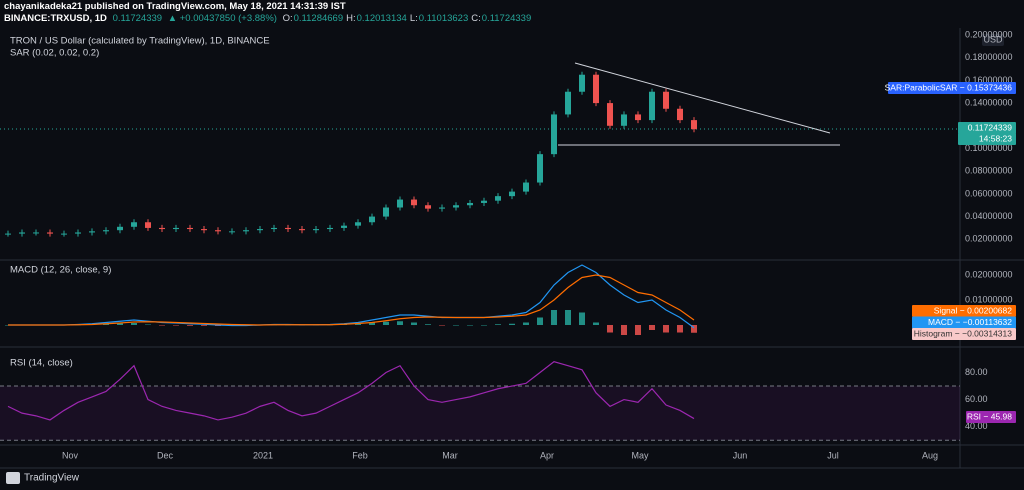 The width and height of the screenshot is (1024, 490). Describe the element at coordinates (137, 18) in the screenshot. I see `last-price: 0.11724339` at that location.